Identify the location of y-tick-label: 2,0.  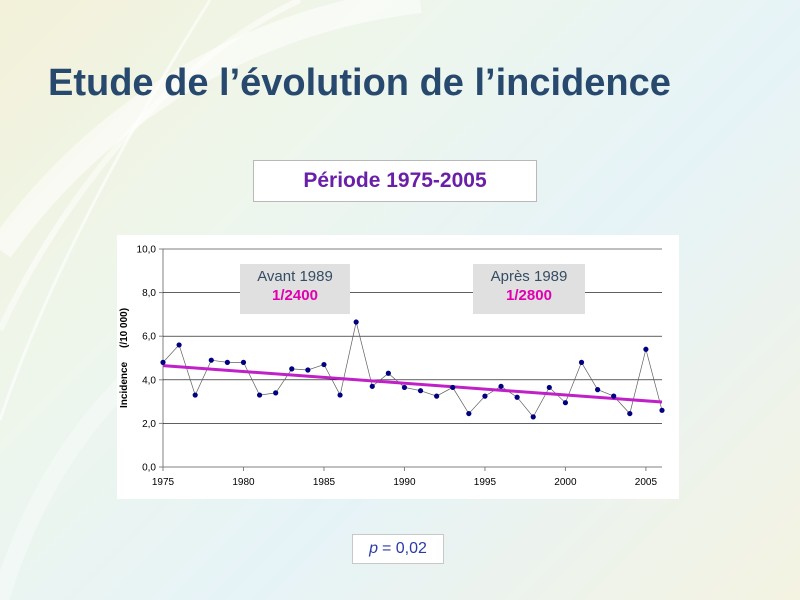
(149, 424).